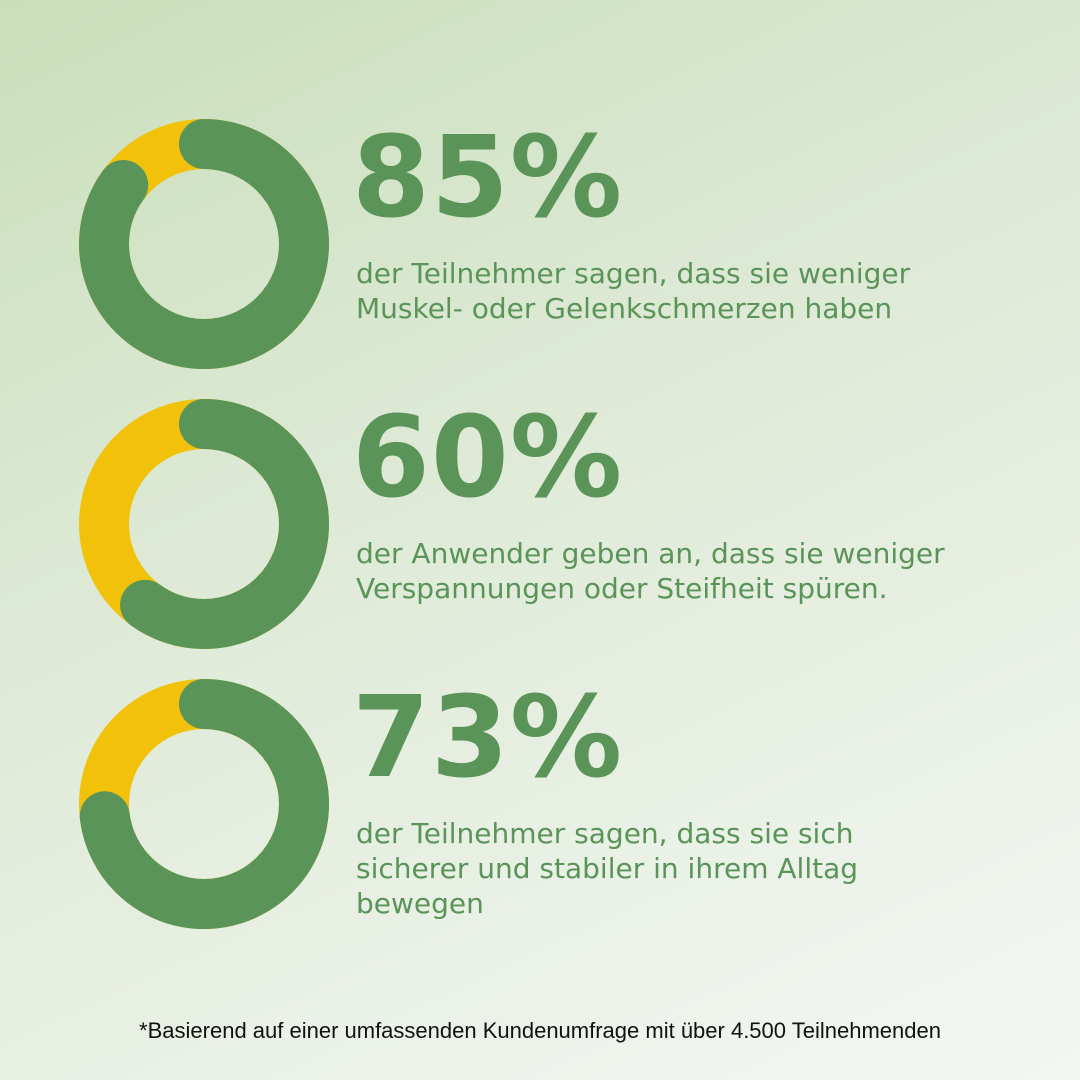  I want to click on stat-description-3-line-2: sicherer und stabiler in ihrem Alltag, so click(607, 868).